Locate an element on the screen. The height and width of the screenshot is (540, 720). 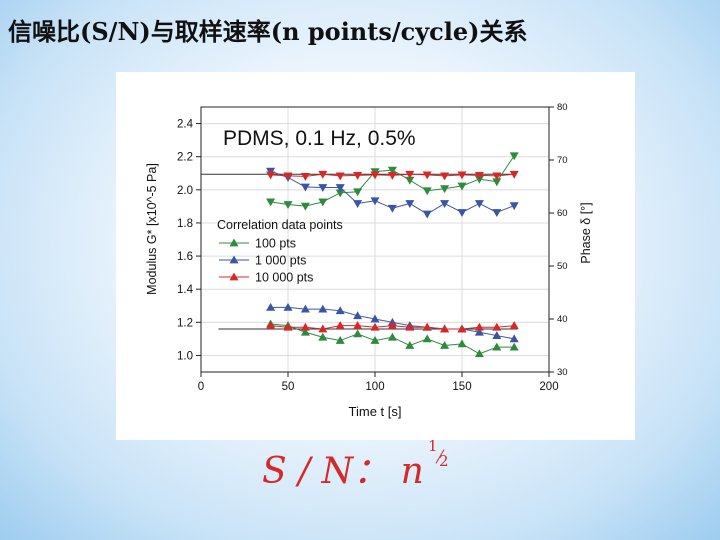
y-axis-label: Modulus G* [x10^-5 Pa] is located at coordinates (152, 229).